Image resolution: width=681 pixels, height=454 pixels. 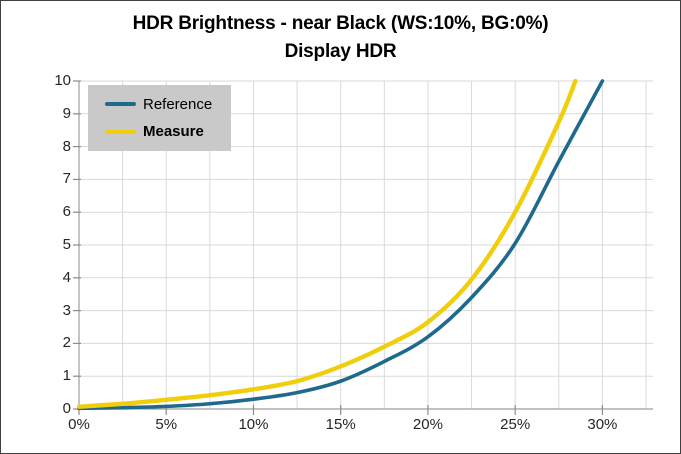 What do you see at coordinates (120, 104) in the screenshot?
I see `reference-line-swatch` at bounding box center [120, 104].